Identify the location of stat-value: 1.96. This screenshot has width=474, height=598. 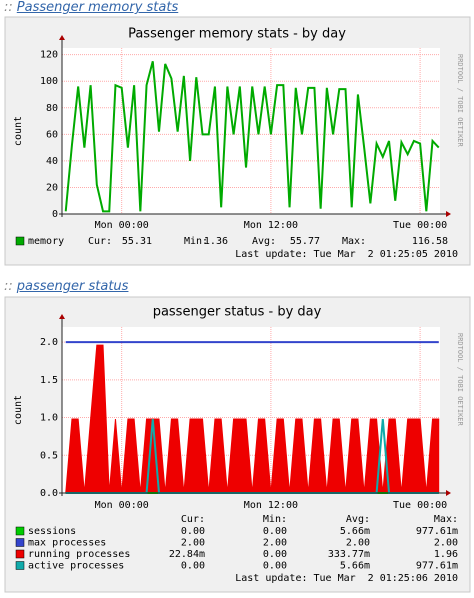
(446, 554).